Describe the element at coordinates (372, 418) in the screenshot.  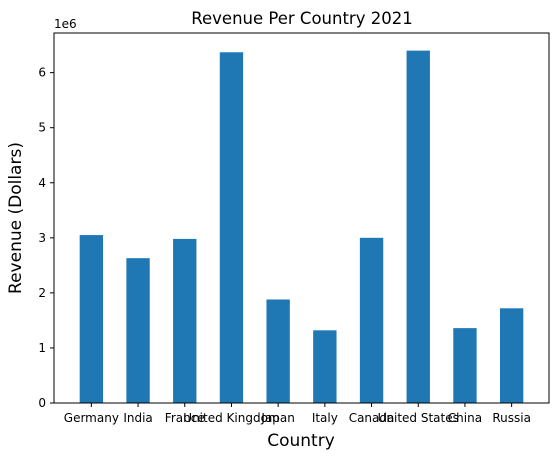
I see `x-tick-label: Canada` at that location.